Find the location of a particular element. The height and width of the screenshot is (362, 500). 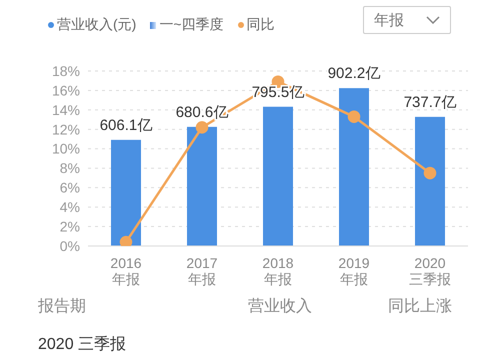

y-tick-label: 0% is located at coordinates (70, 246).